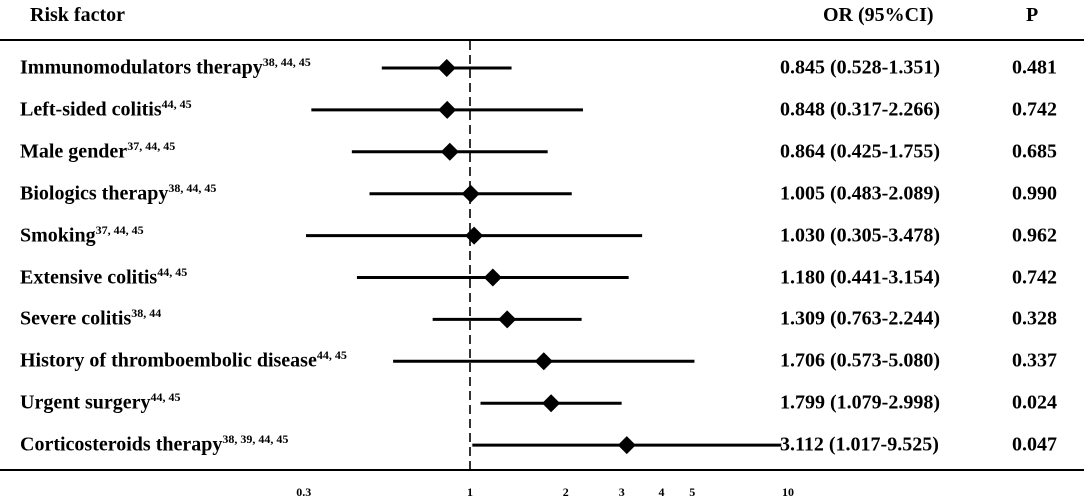  I want to click on p-value: 0.962, so click(1034, 235).